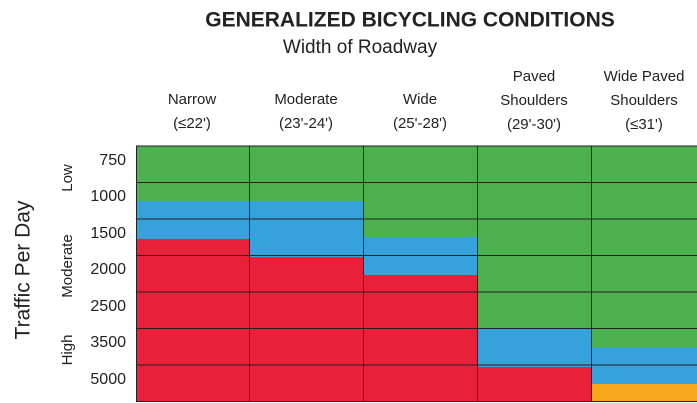 The width and height of the screenshot is (697, 403). Describe the element at coordinates (108, 196) in the screenshot. I see `row-label: 1000` at that location.